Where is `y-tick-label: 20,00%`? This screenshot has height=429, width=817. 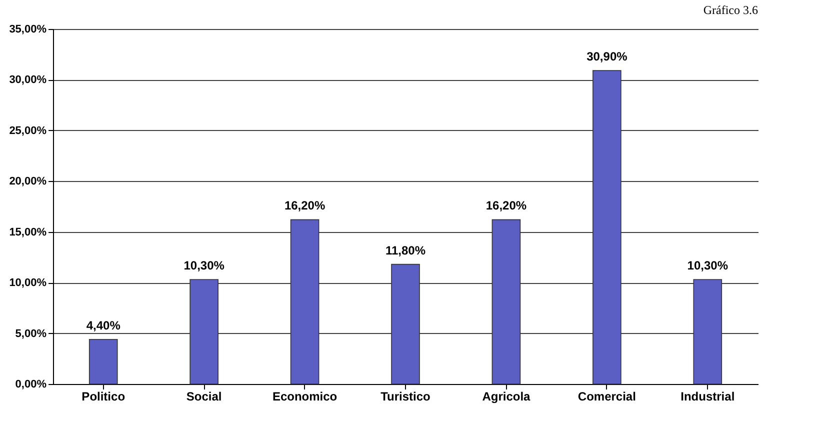 y-tick-label: 20,00% is located at coordinates (28, 182).